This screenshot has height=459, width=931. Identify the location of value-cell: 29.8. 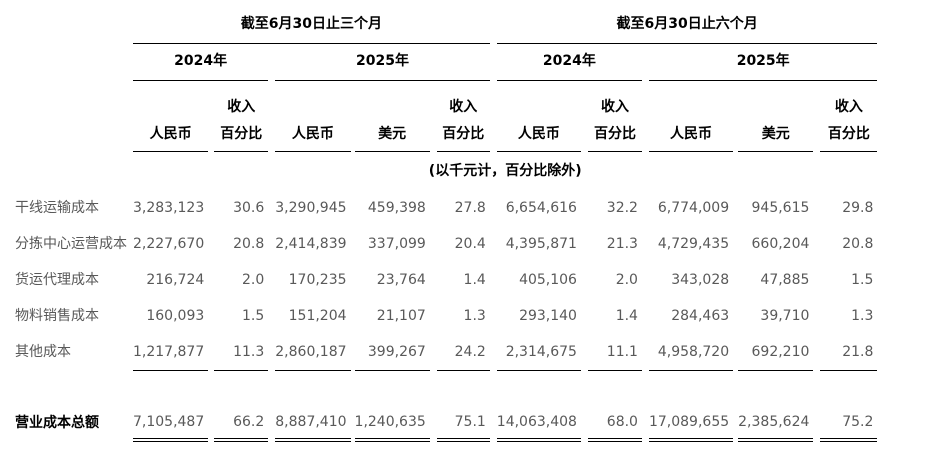
(858, 207).